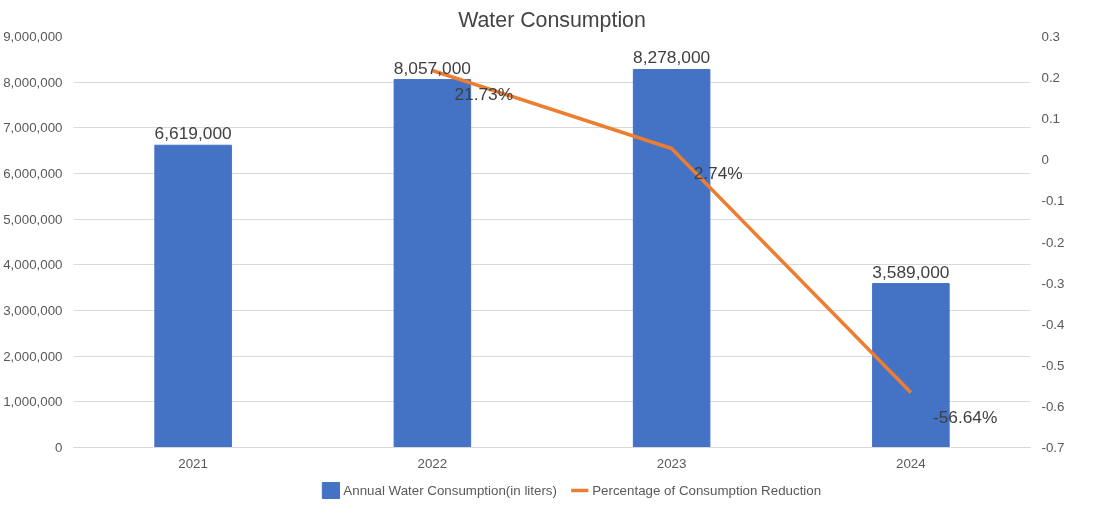 This screenshot has width=1099, height=525. Describe the element at coordinates (33, 310) in the screenshot. I see `y-tick-label: 3,000,000` at that location.